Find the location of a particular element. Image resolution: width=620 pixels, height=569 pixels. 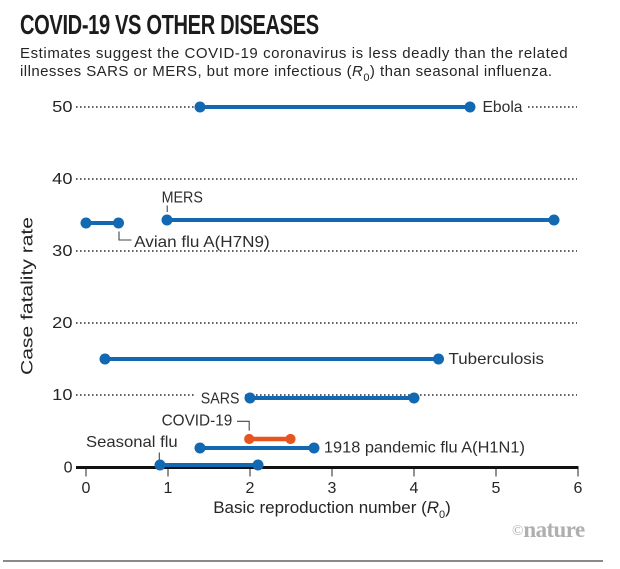

svg-text: Ebola is located at coordinates (503, 107).